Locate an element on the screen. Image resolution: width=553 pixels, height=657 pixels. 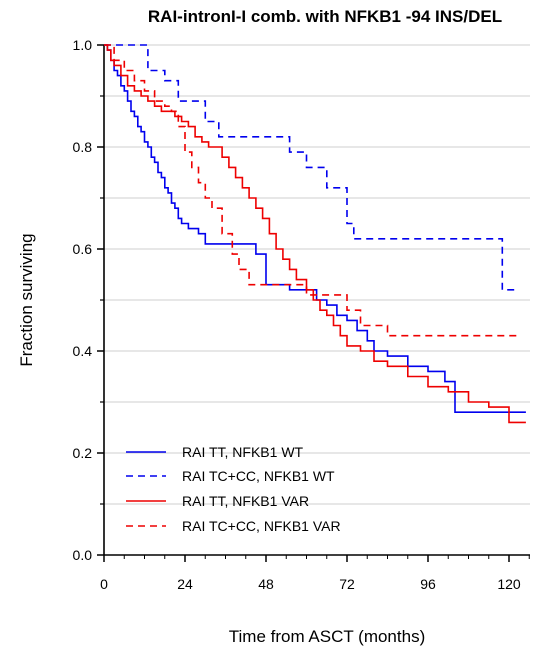
x-axis-label: Time from ASCT (months) is located at coordinates (327, 636).